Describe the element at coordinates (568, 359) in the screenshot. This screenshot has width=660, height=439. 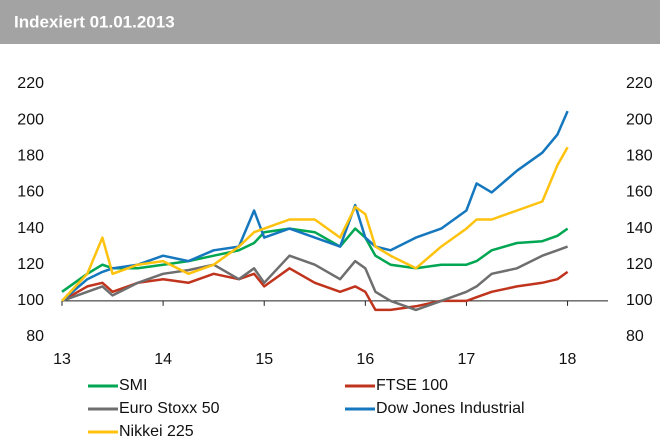
I see `x-tick-label: 18` at that location.